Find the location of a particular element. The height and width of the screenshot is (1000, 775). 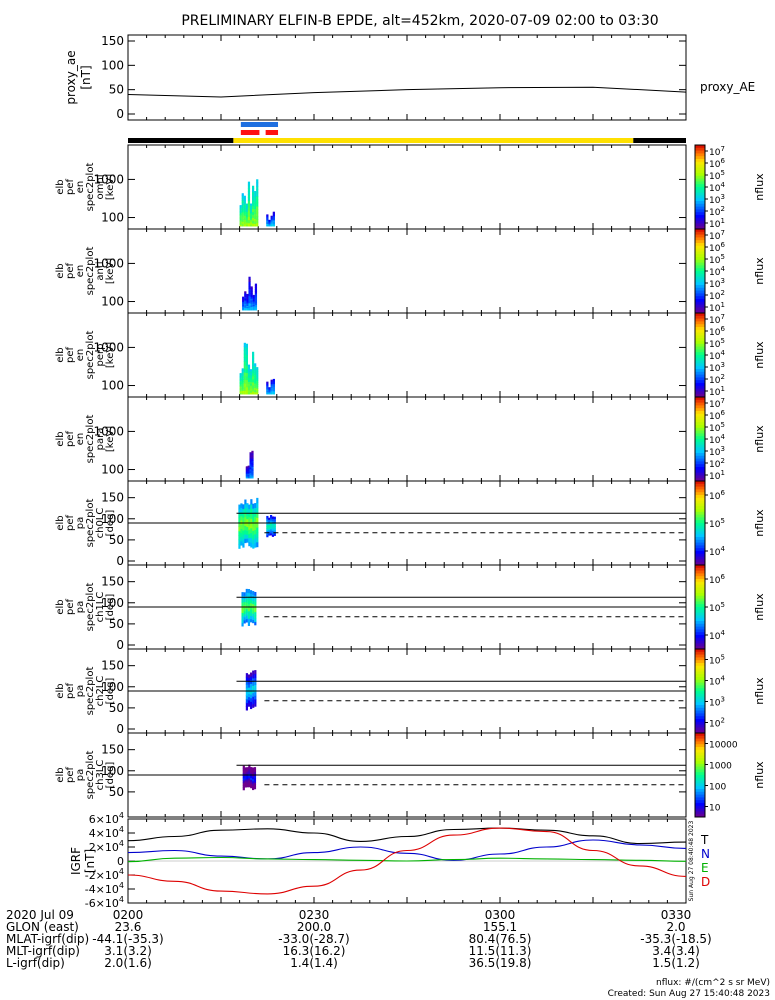

perp-colorbar-label: 10⁷ is located at coordinates (717, 319).